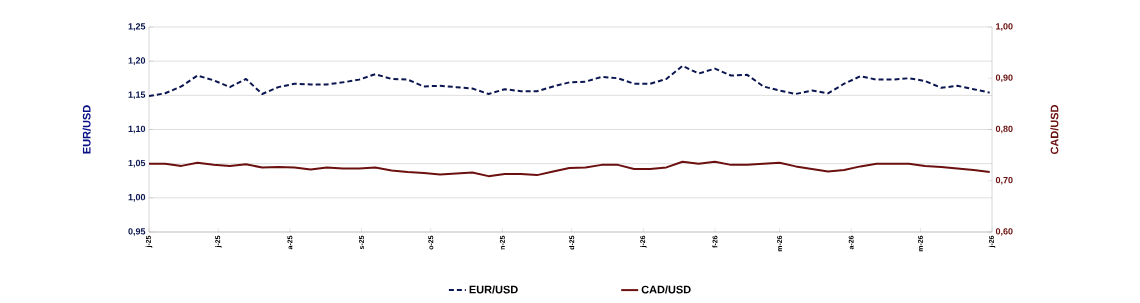 The height and width of the screenshot is (303, 1140). What do you see at coordinates (137, 232) in the screenshot?
I see `y-tick-label: 0,95` at bounding box center [137, 232].